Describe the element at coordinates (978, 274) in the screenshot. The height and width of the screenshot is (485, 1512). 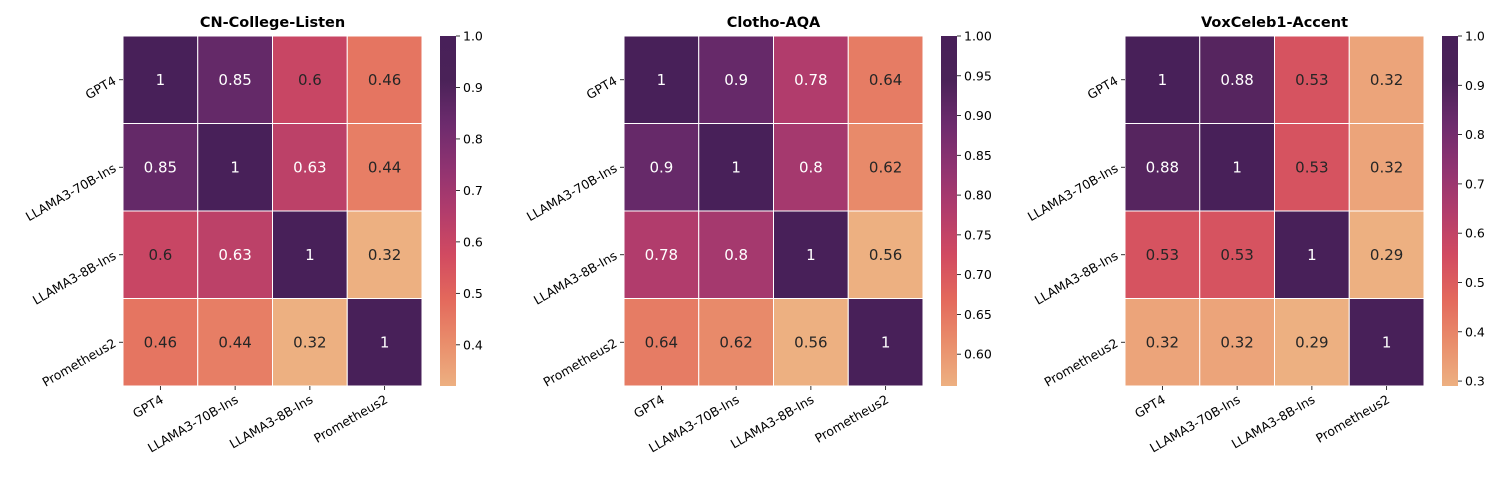
I see `colorbar-tick-label: 0.70` at that location.